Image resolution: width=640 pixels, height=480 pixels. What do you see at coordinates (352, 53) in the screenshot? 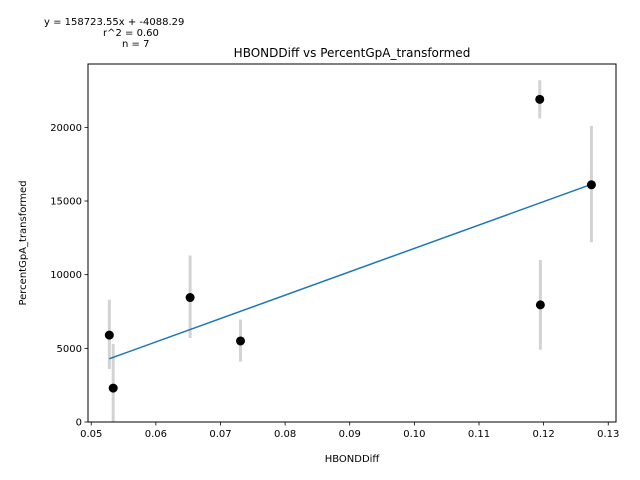
I see `chart-title: HBONDDiff vs PercentGpA_transformed` at bounding box center [352, 53].